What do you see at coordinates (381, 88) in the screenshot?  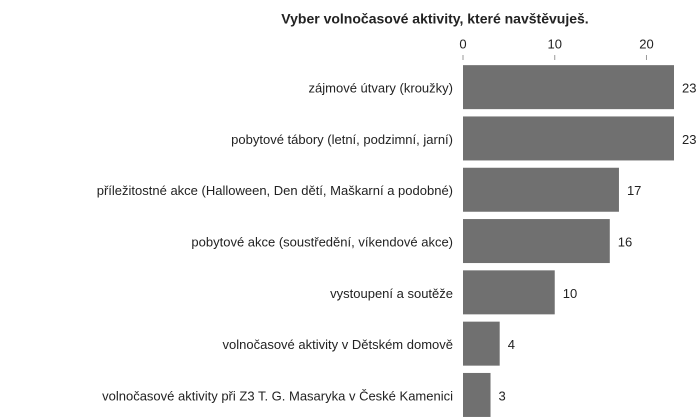 I see `y-tick-label: zájmové útvary (kroužky)` at bounding box center [381, 88].